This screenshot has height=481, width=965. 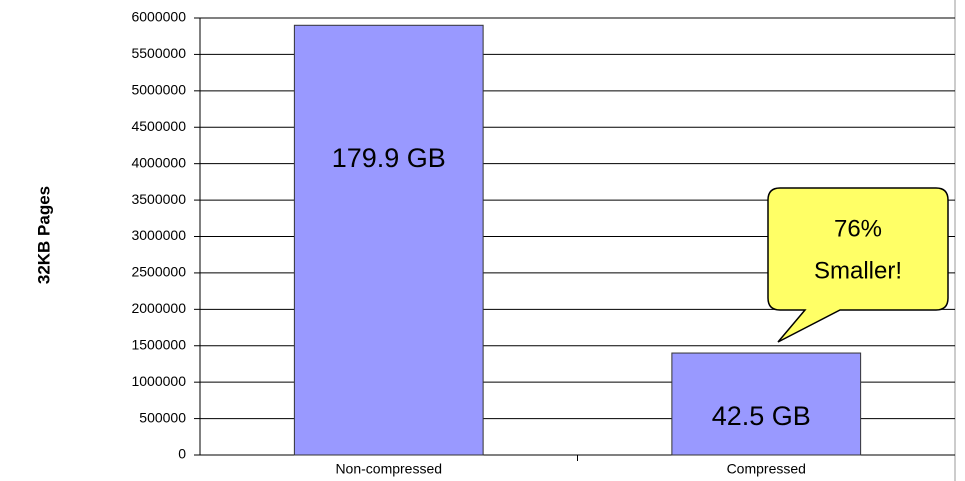 I want to click on y-tick-label: 4000000, so click(x=158, y=162).